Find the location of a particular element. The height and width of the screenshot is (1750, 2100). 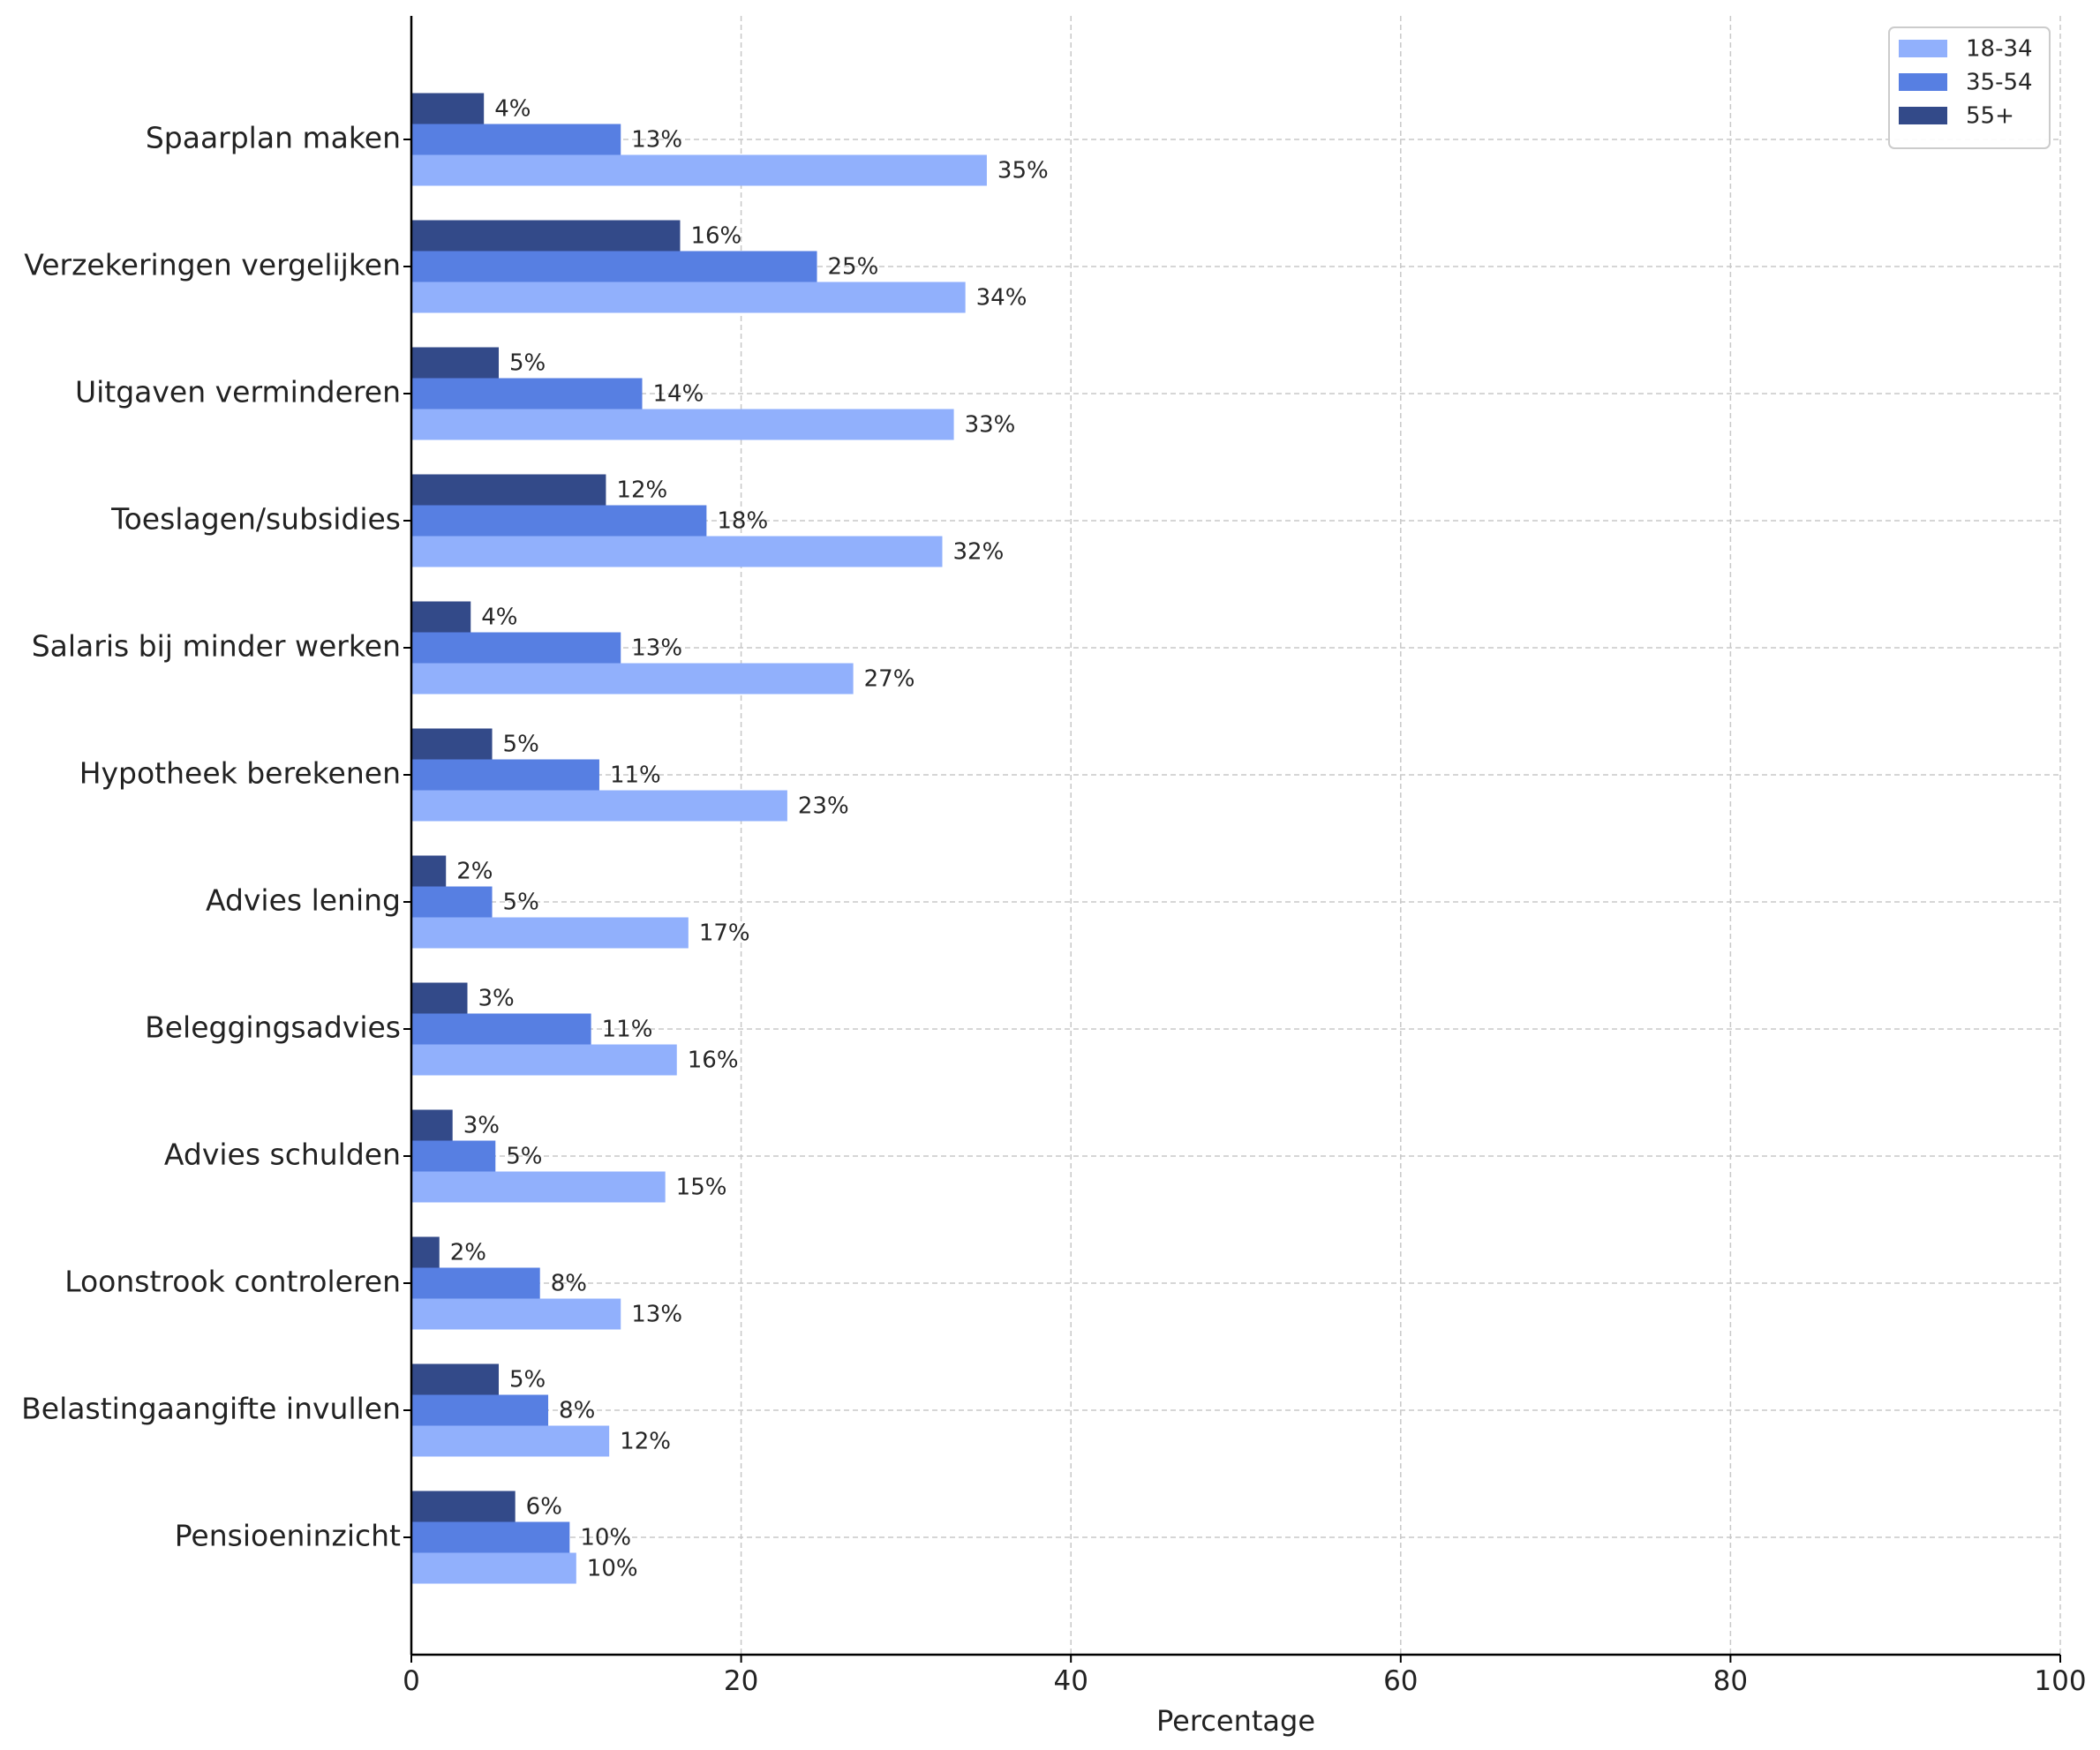

value-label: 25% is located at coordinates (853, 267).